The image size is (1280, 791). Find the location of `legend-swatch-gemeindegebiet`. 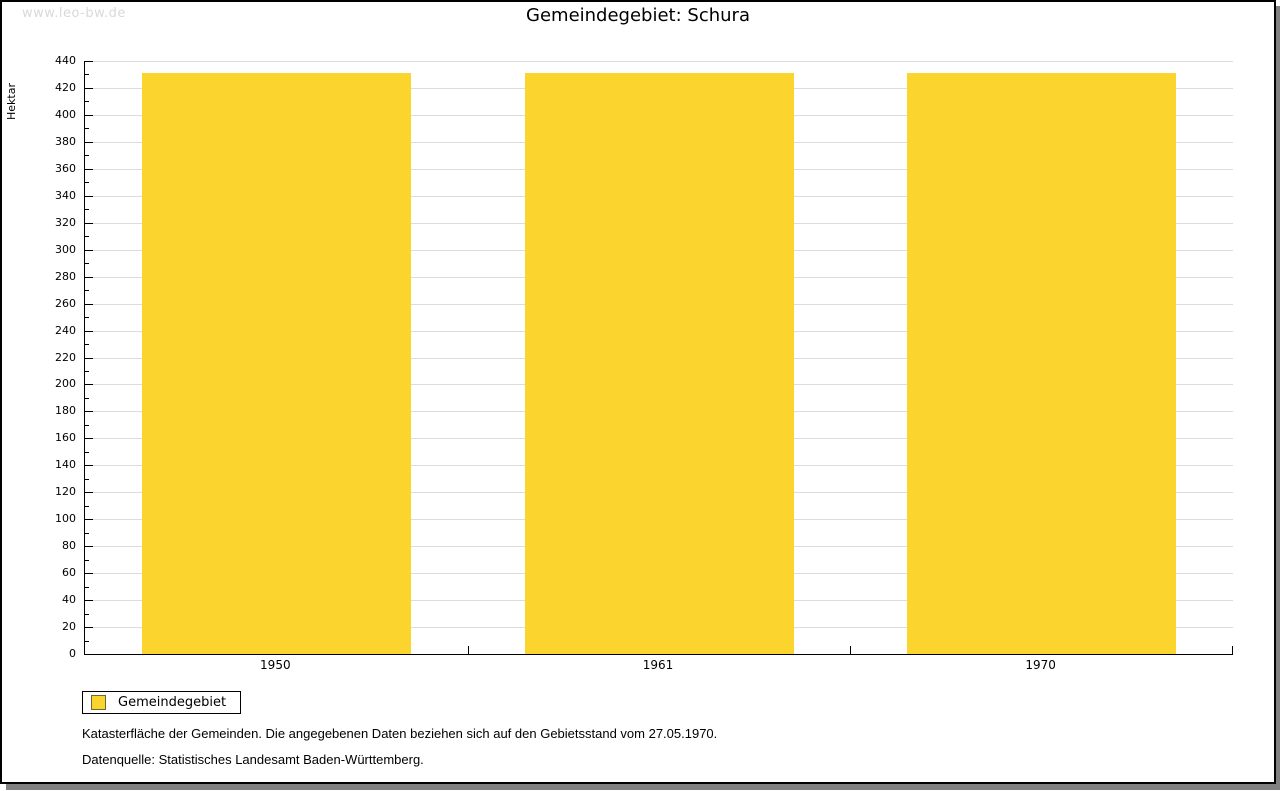

legend-swatch-gemeindegebiet is located at coordinates (98, 702).